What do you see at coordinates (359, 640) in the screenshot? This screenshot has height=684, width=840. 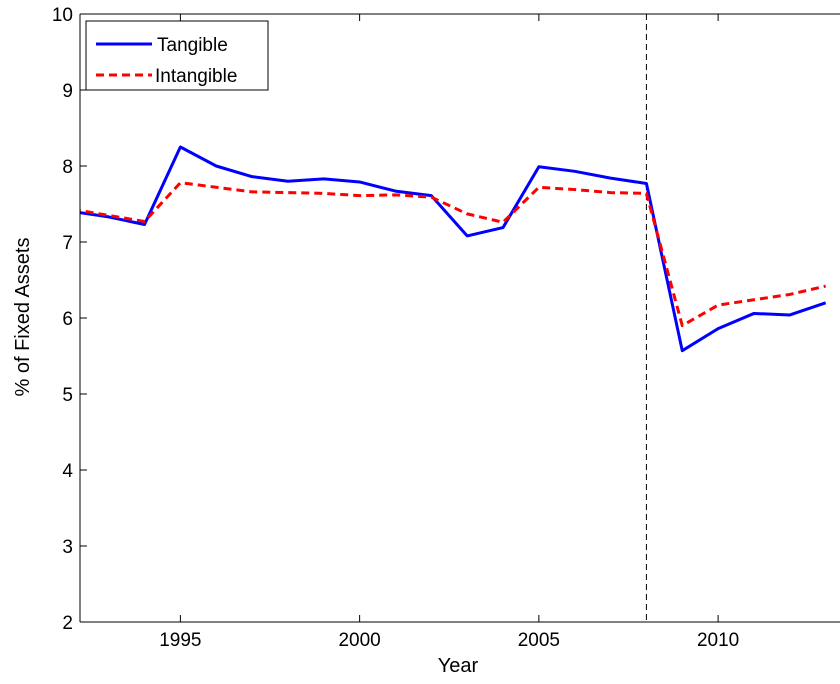 I see `x-tick-label: 2000` at bounding box center [359, 640].